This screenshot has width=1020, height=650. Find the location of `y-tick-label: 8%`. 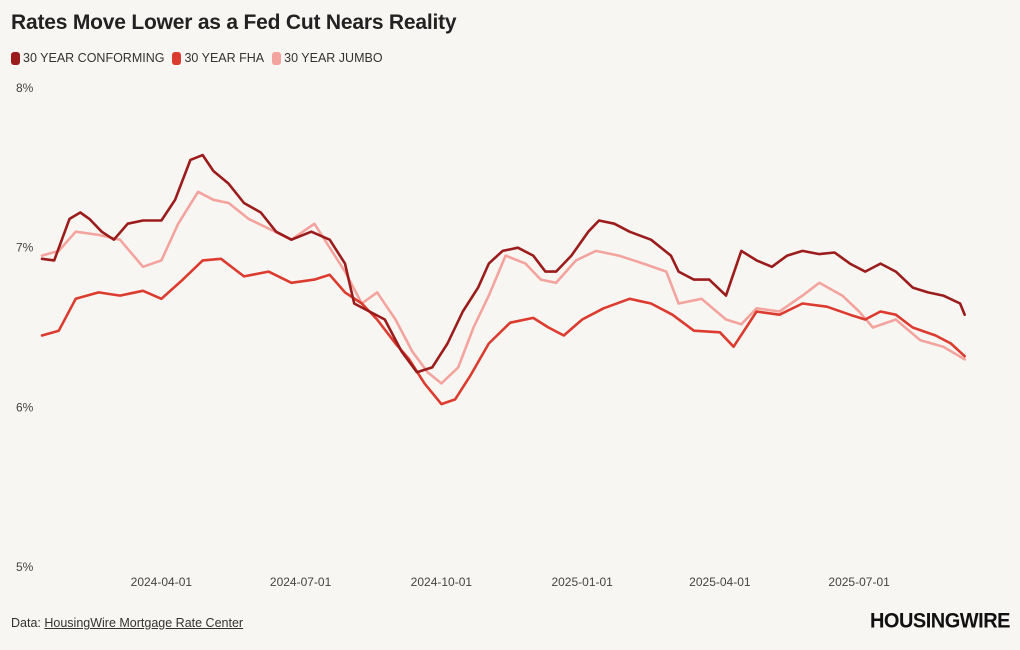

y-tick-label: 8% is located at coordinates (25, 88).